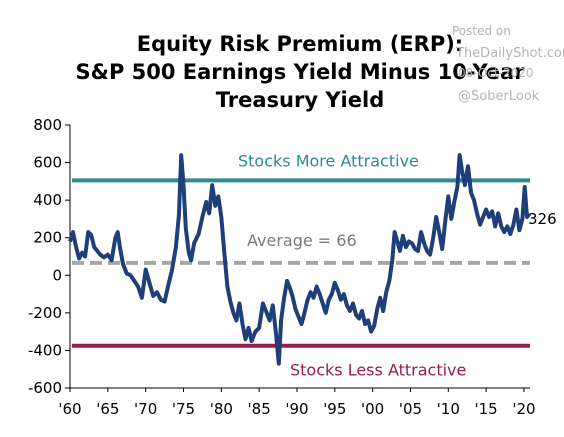  What do you see at coordinates (334, 409) in the screenshot?
I see `x-tick-label: '95` at bounding box center [334, 409].